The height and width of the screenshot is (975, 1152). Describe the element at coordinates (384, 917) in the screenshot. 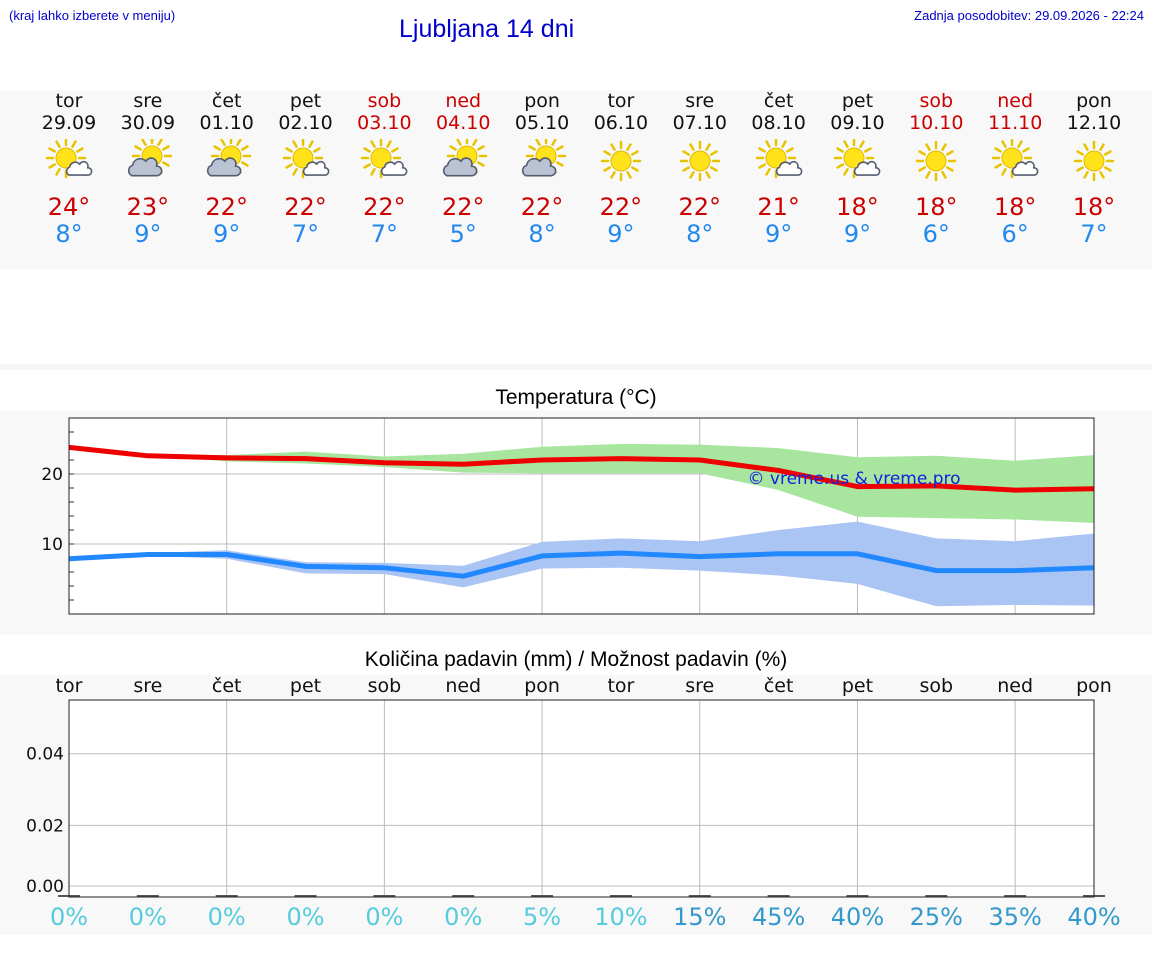

I see `precipitation-probability: 0%` at that location.